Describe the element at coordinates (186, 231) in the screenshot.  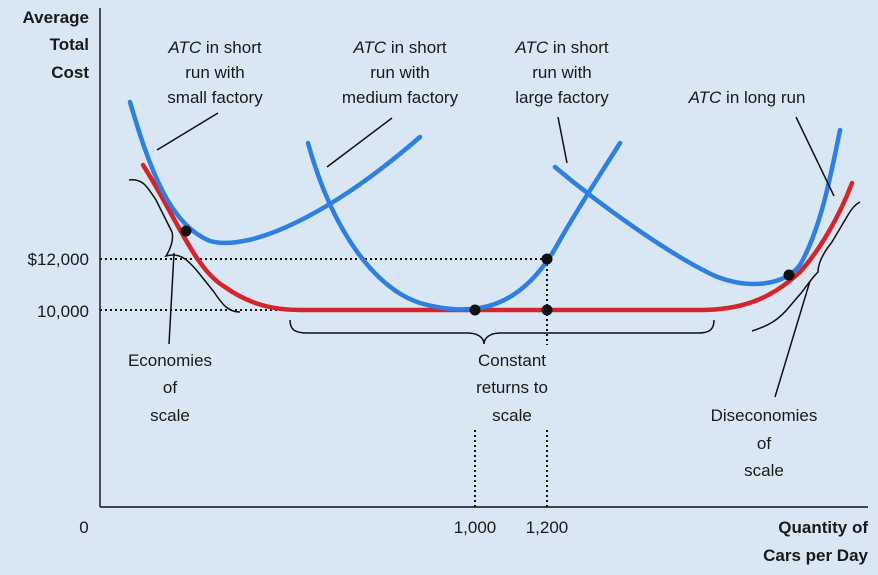
I see `tangency-point-small` at that location.